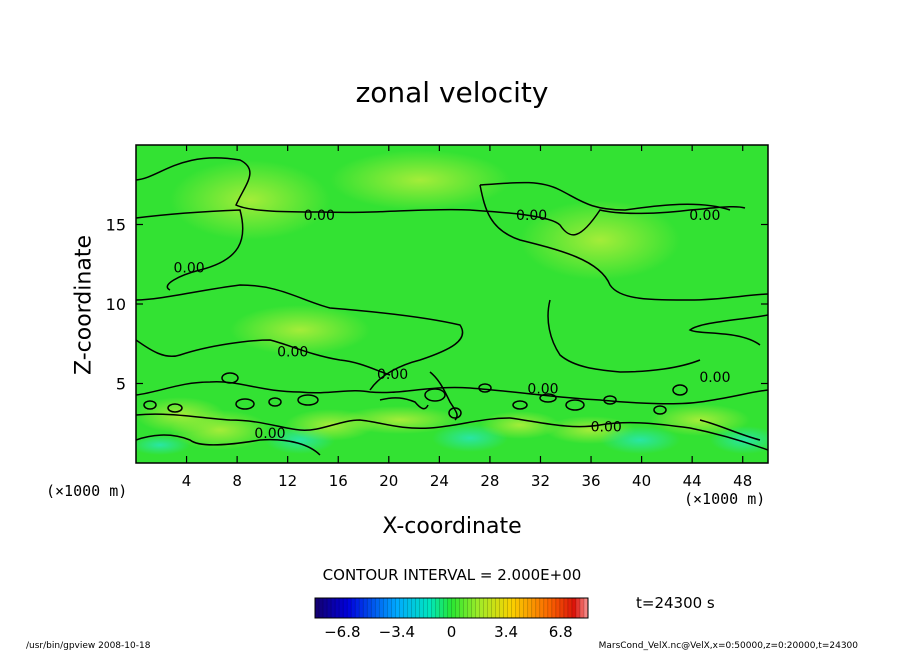 The image size is (904, 654). Describe the element at coordinates (506, 632) in the screenshot. I see `colorbar-tick-label: 3.4` at that location.